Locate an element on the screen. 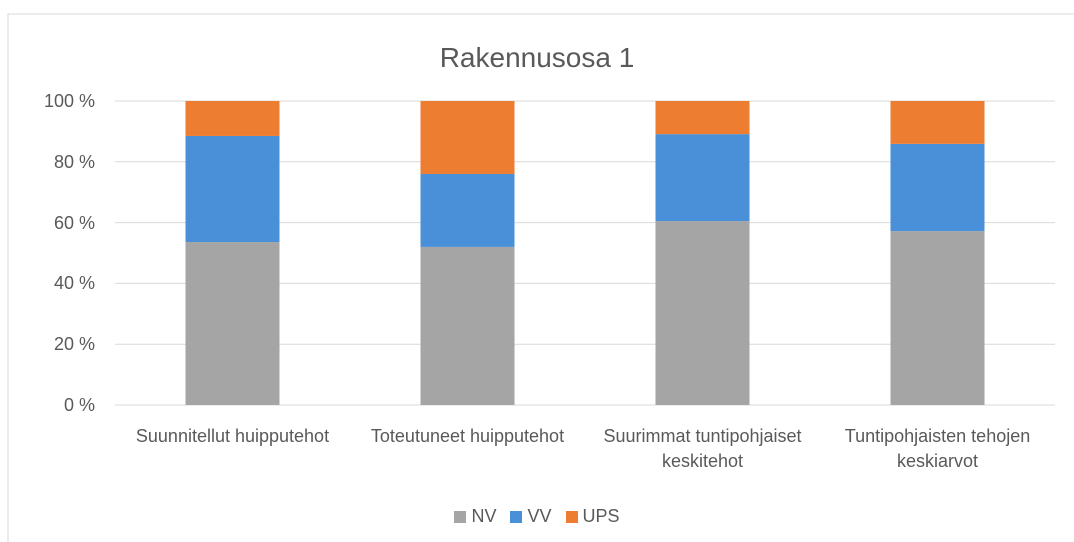 This screenshot has width=1074, height=542. y-tick-label: 100 % is located at coordinates (69, 101).